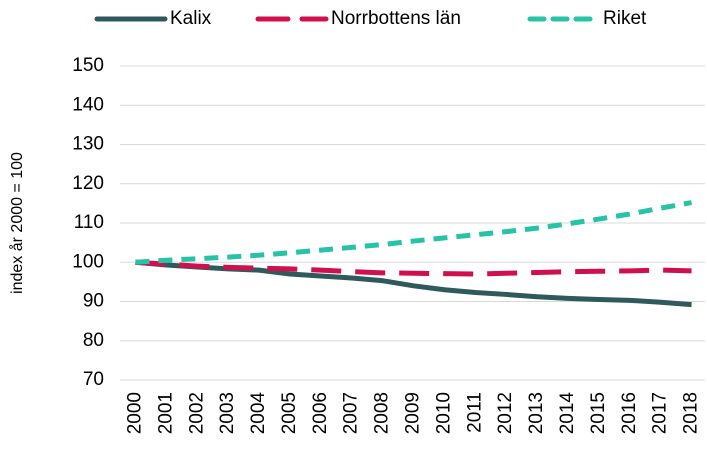 Image resolution: width=707 pixels, height=450 pixels. I want to click on x-tick-label: 2009, so click(413, 413).